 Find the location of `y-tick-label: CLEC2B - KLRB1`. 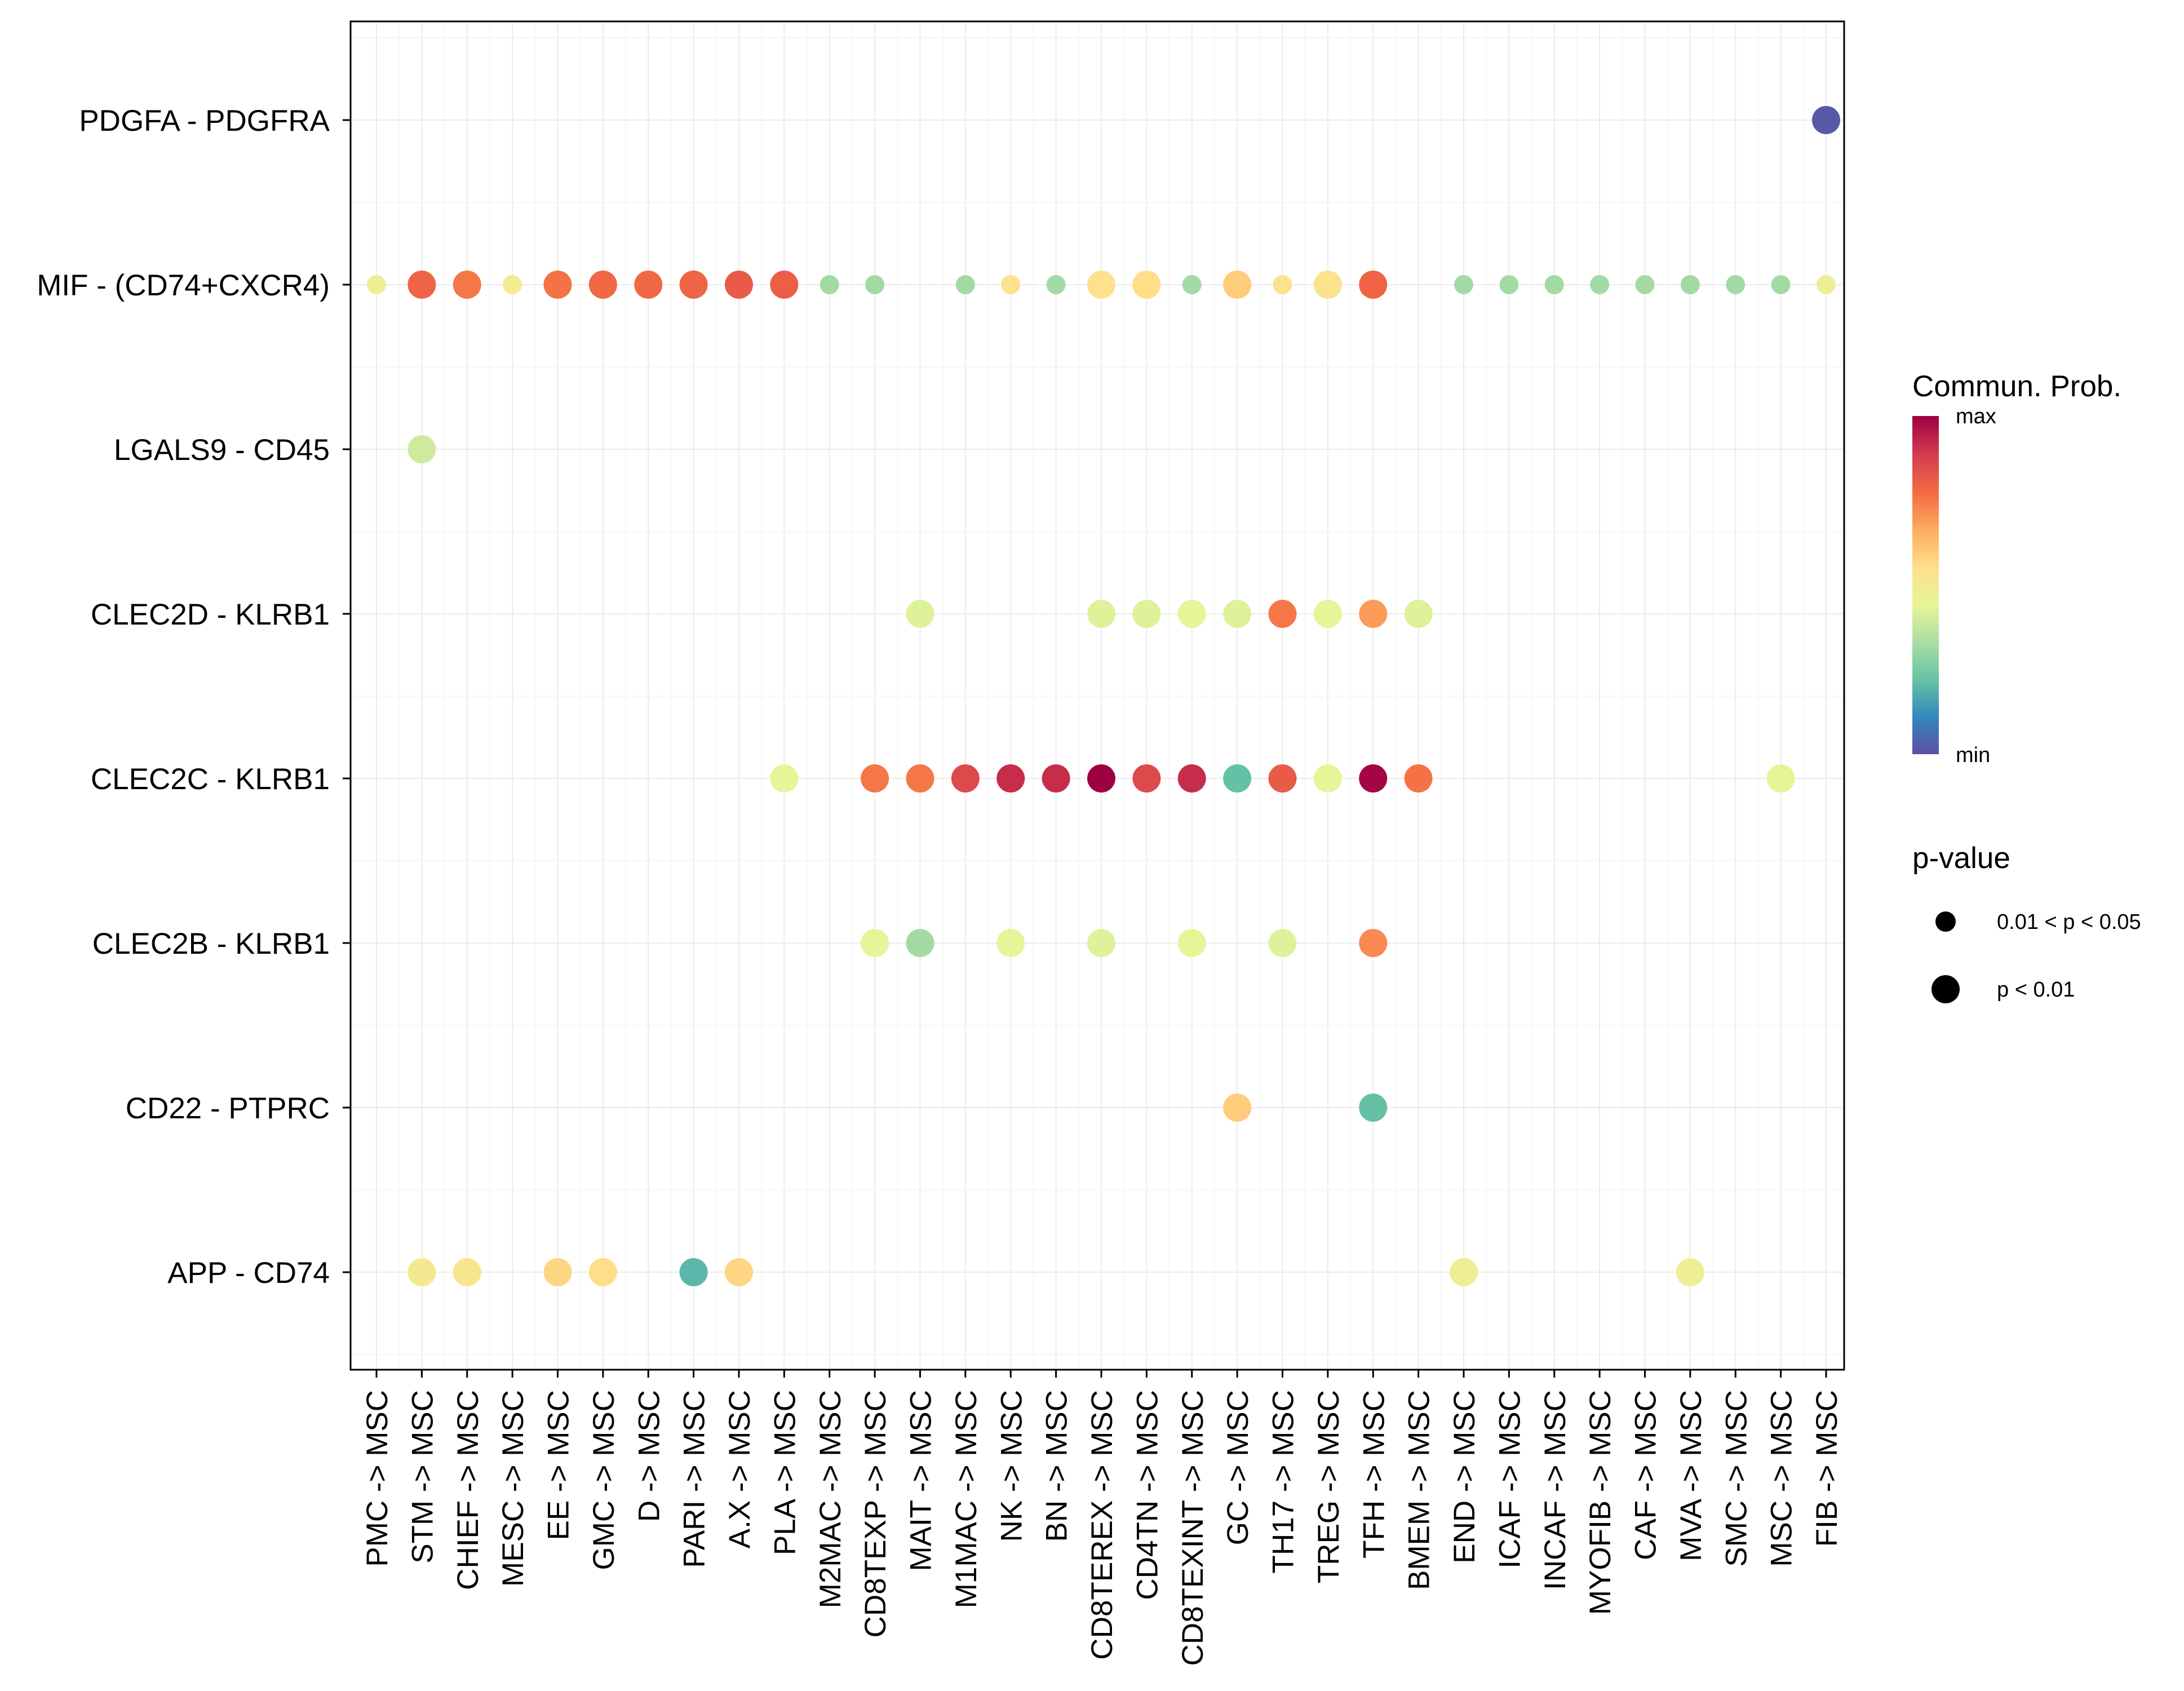

y-tick-label: CLEC2B - KLRB1 is located at coordinates (211, 943).